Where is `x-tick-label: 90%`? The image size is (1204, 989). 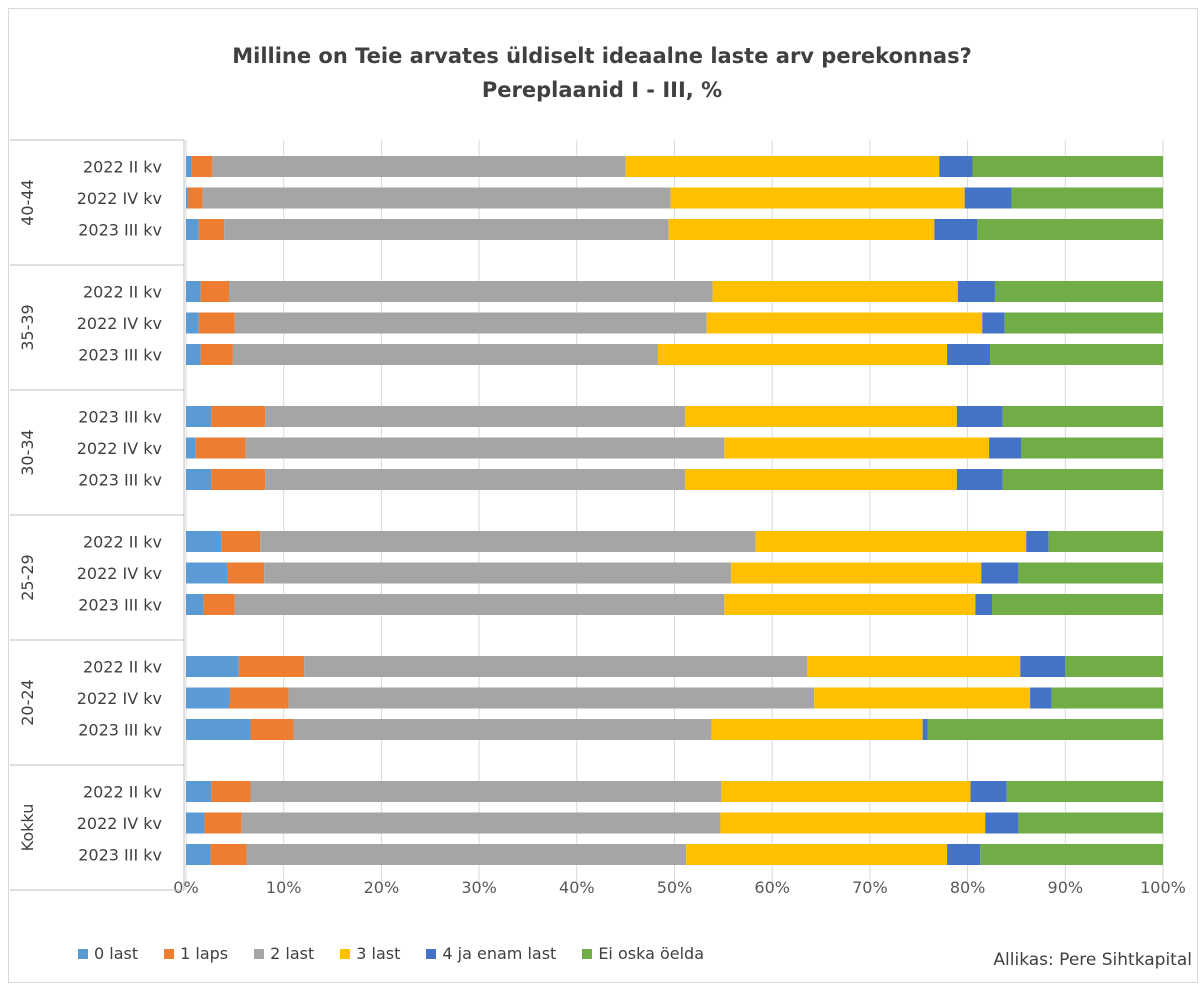 x-tick-label: 90% is located at coordinates (1066, 887).